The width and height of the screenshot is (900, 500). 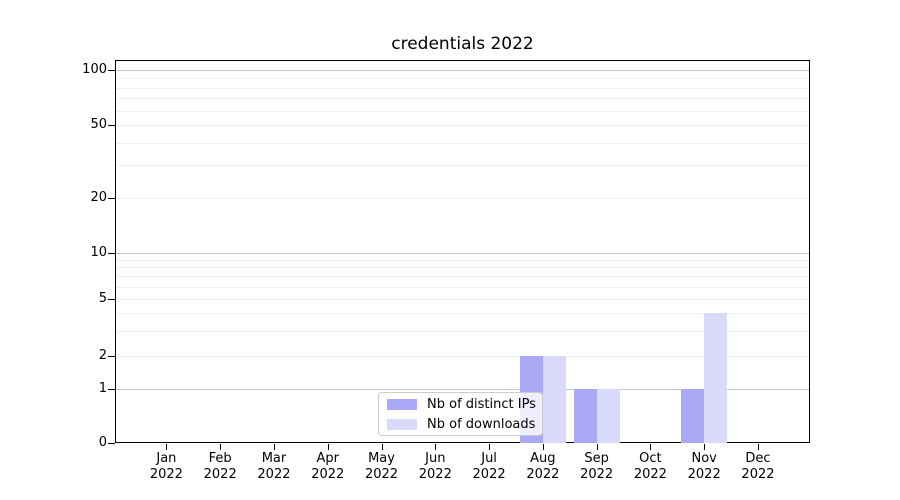 I want to click on legend-swatch-downloads, so click(x=402, y=424).